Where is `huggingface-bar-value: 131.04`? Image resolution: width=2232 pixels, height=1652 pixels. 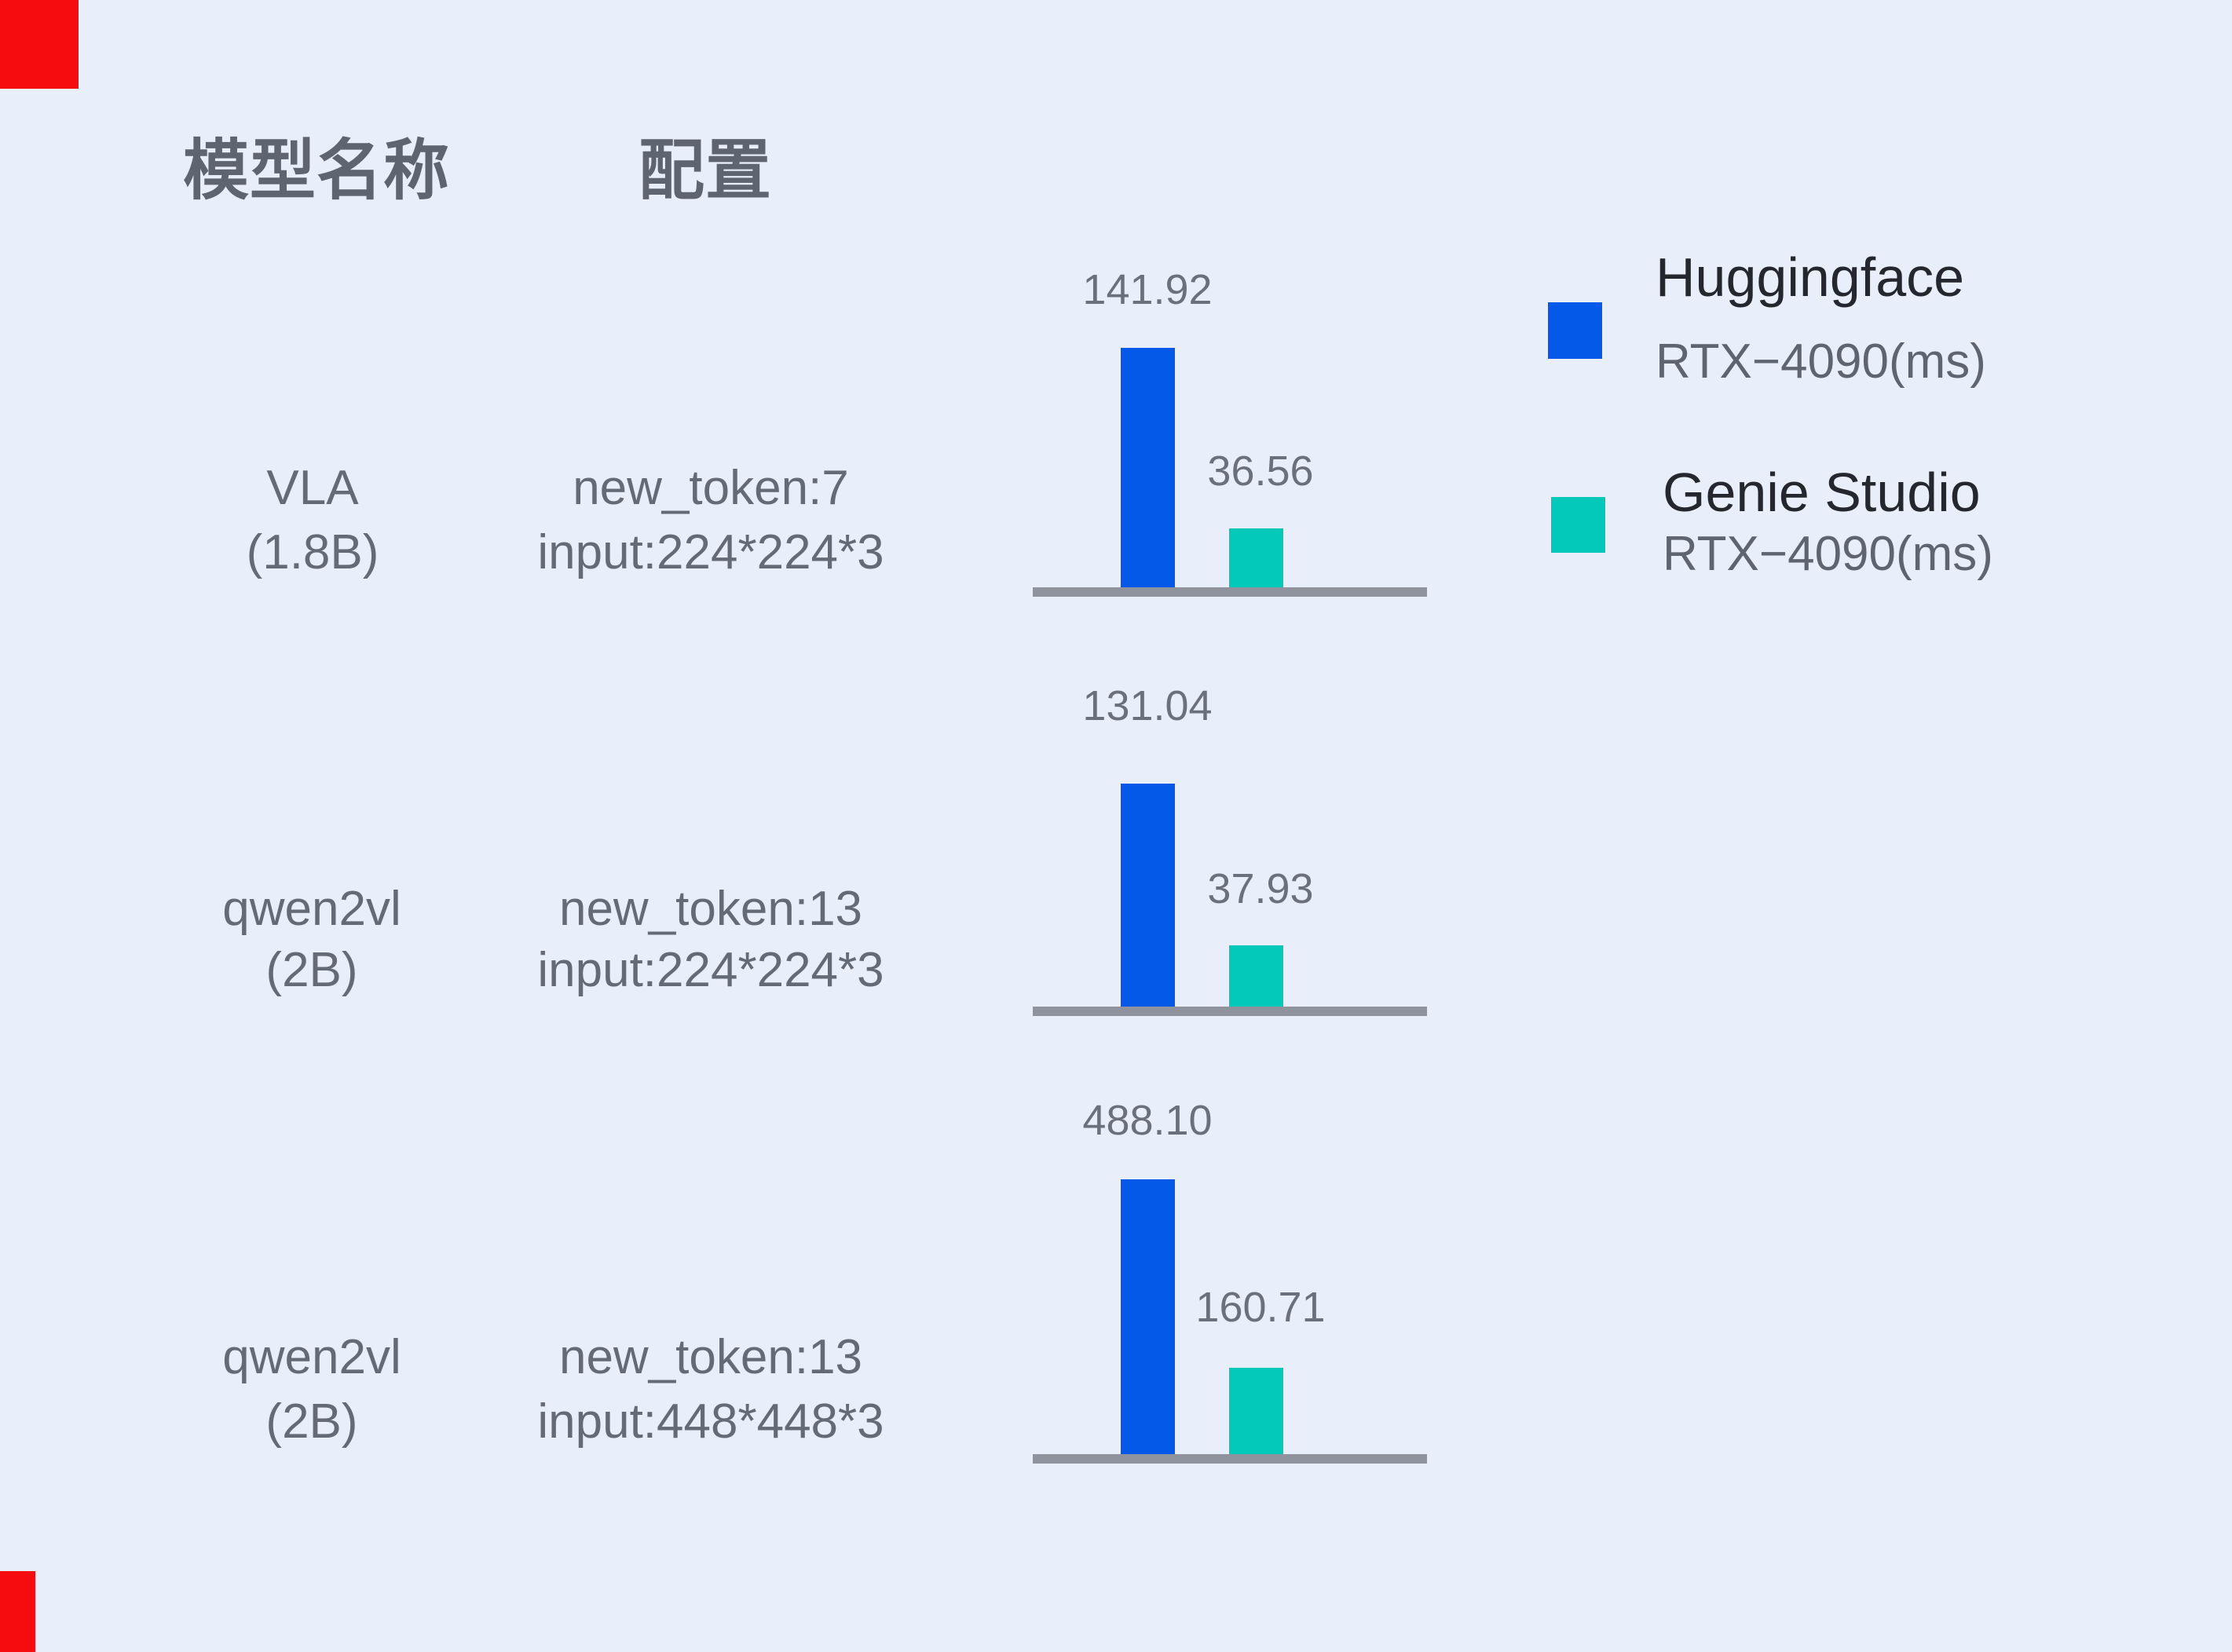 huggingface-bar-value: 131.04 is located at coordinates (1147, 705).